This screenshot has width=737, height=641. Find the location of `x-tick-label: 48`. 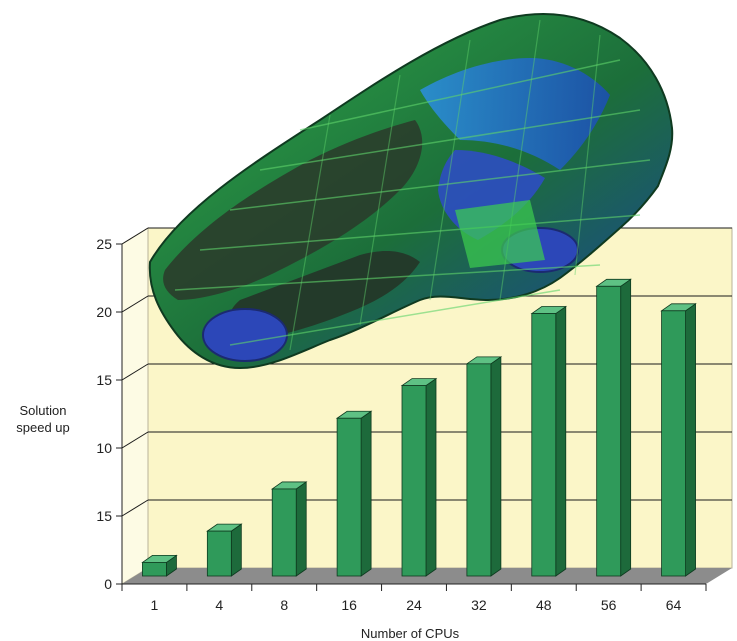

x-tick-label: 48 is located at coordinates (544, 605).